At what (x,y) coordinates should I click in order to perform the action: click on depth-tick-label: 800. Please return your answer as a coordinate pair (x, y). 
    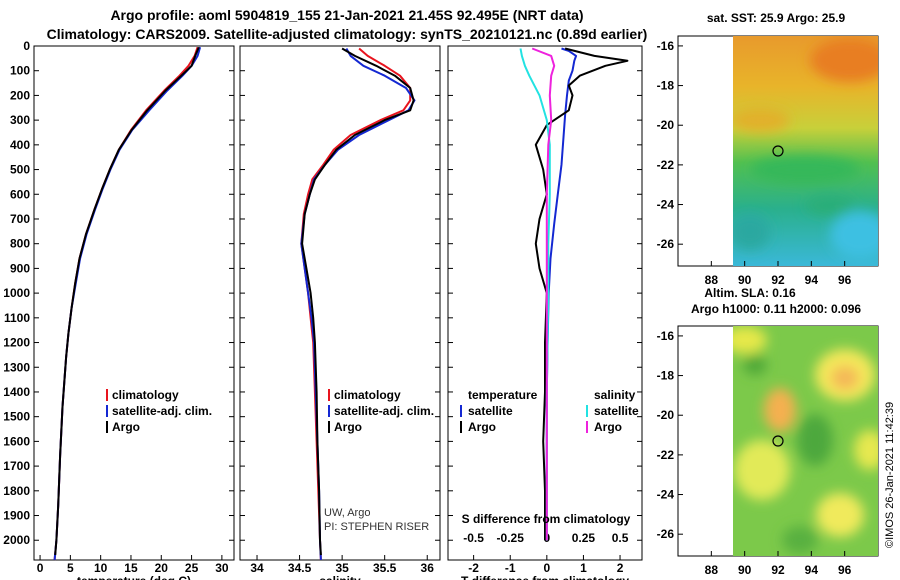
    Looking at the image, I should click on (20, 244).